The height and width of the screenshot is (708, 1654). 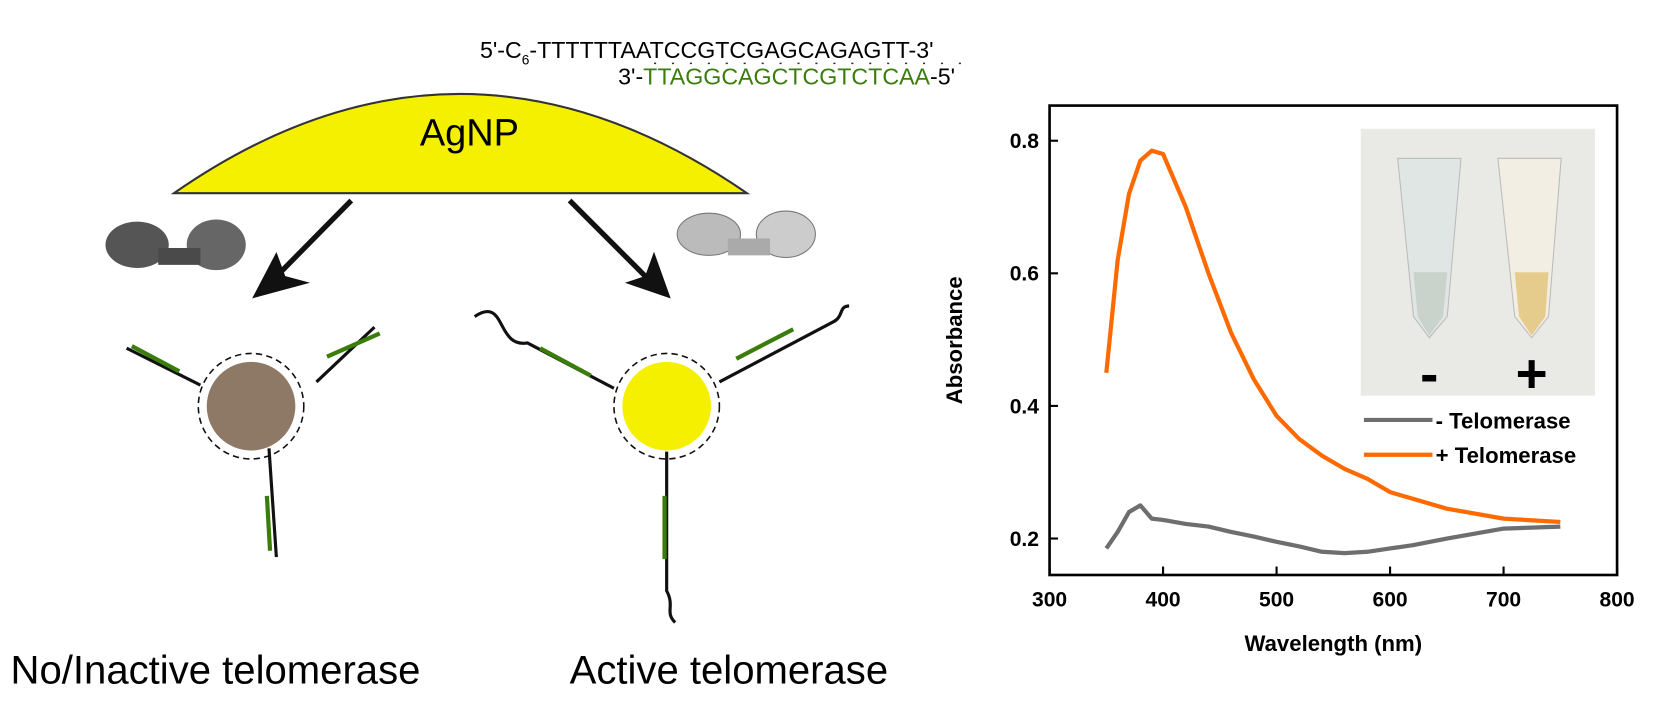 What do you see at coordinates (942, 76) in the screenshot?
I see `seq-part: -5'` at bounding box center [942, 76].